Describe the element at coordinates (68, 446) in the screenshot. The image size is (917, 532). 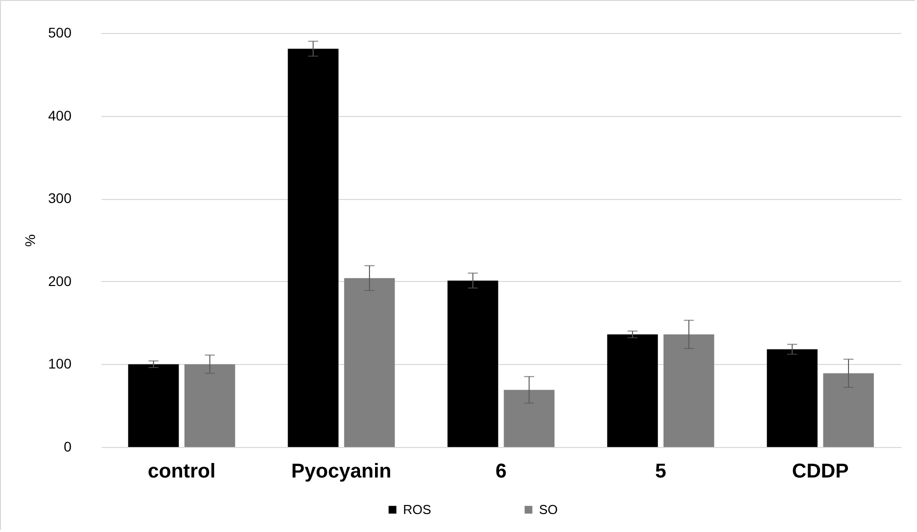
I see `y-tick-label: 0` at that location.